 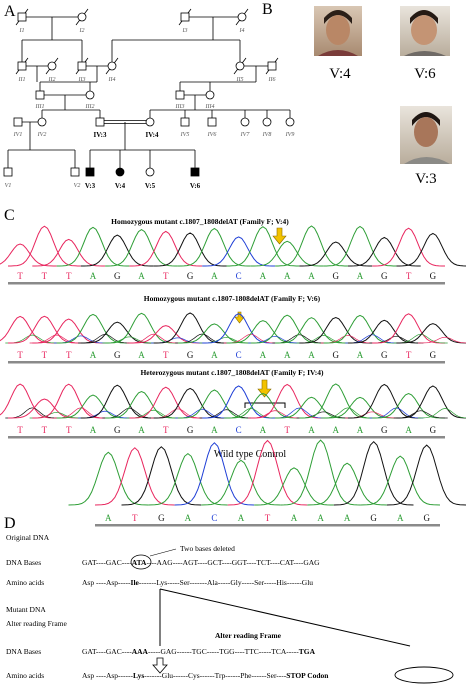 I want to click on pedigree-label: III1, so click(x=40, y=107).